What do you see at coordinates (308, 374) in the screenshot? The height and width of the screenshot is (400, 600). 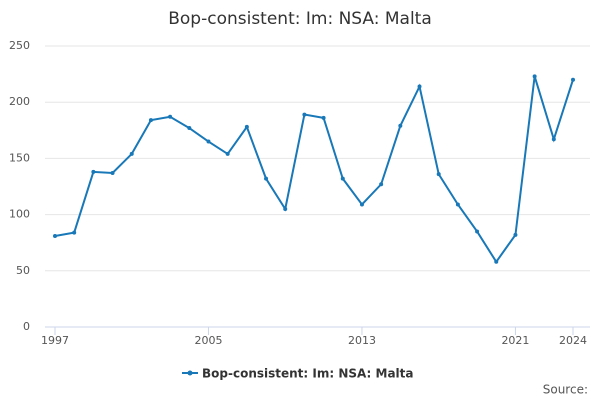 I see `legend-label: Bop-consistent: Im: NSA: Malta` at bounding box center [308, 374].